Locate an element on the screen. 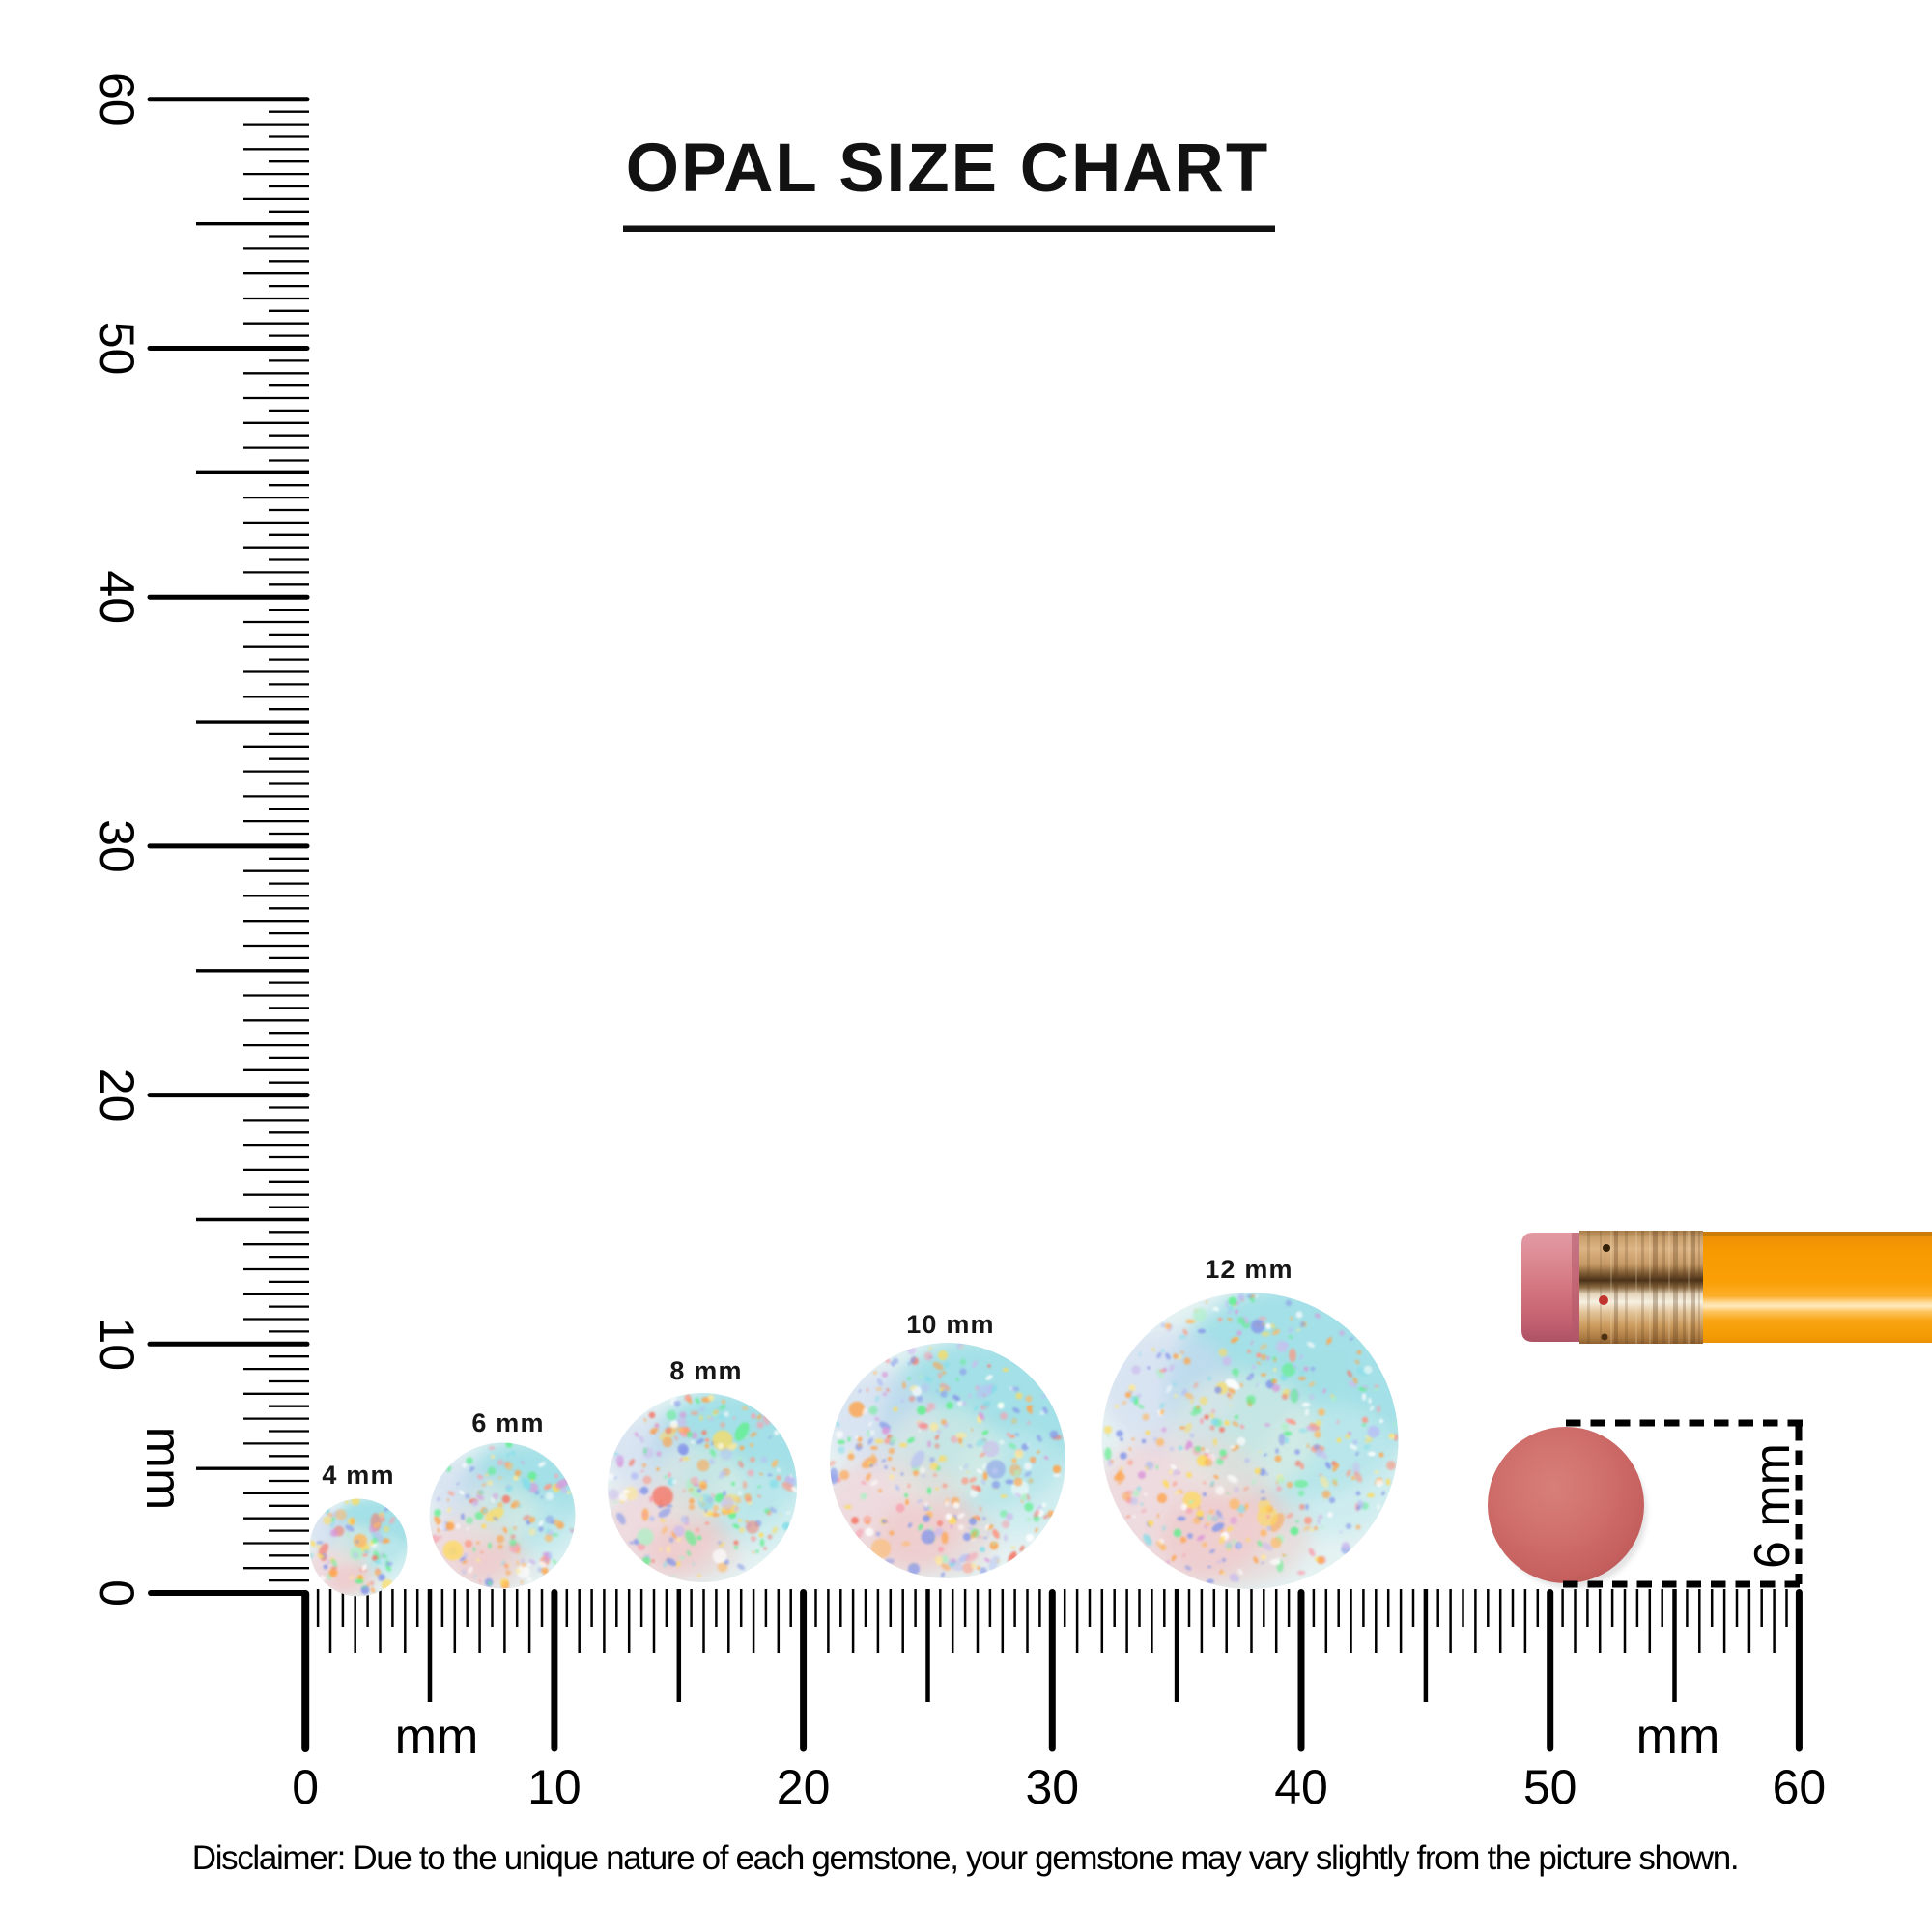  svg-text: OPAL SIZE CHART is located at coordinates (947, 168).